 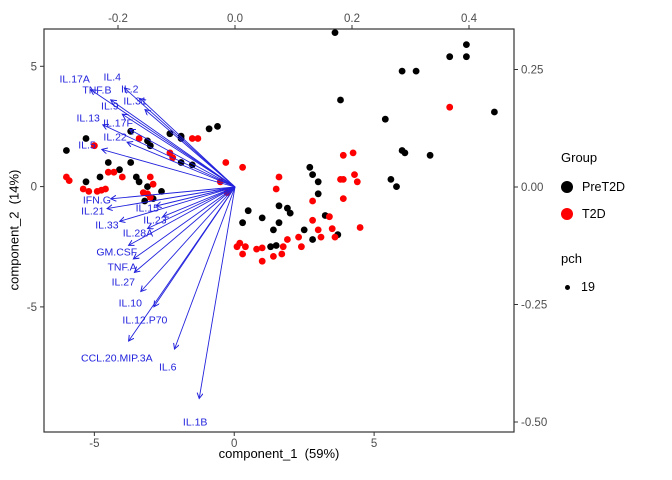 I want to click on right-tick-label: 0.00, so click(x=532, y=188).